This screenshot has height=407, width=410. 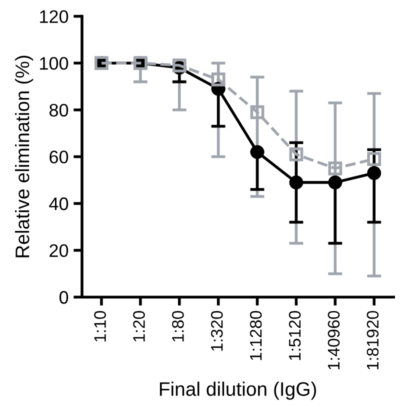 What do you see at coordinates (139, 326) in the screenshot?
I see `x-tick-label: 1:20` at bounding box center [139, 326].